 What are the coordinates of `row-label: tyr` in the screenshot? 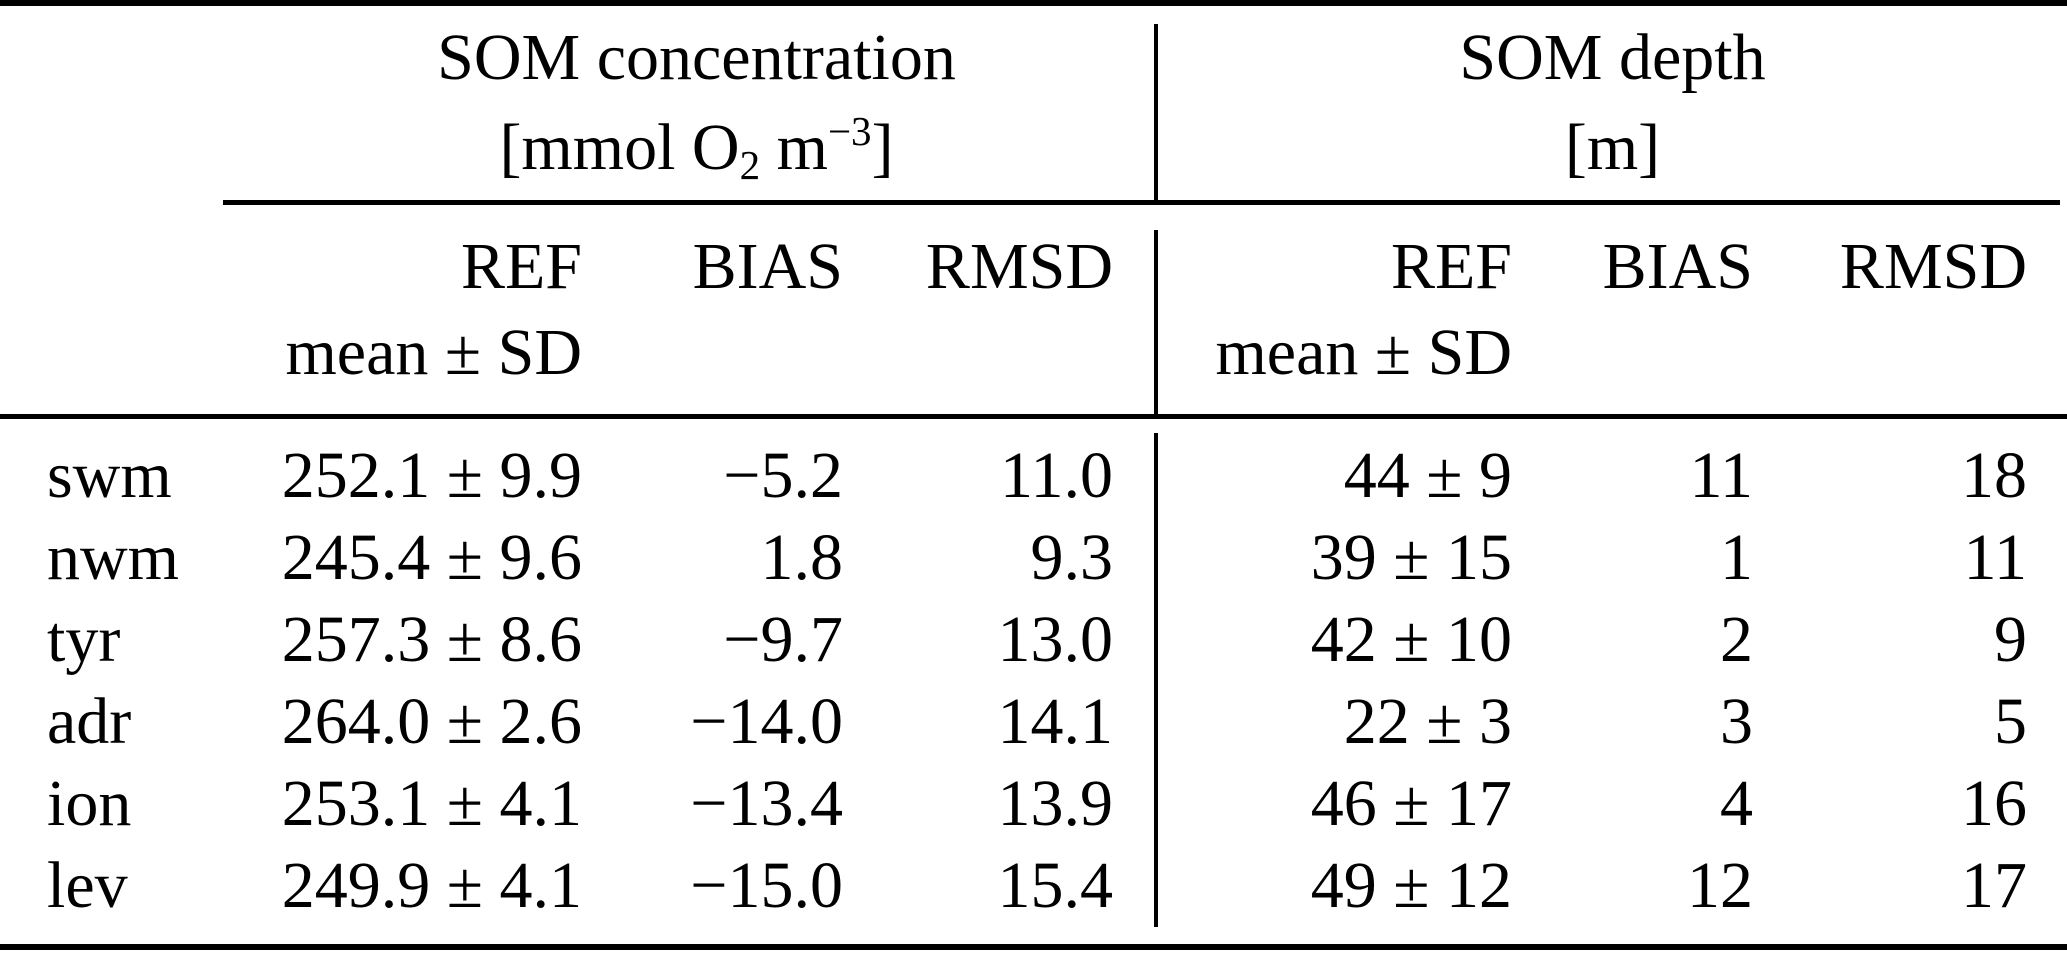 It's located at (84, 639).